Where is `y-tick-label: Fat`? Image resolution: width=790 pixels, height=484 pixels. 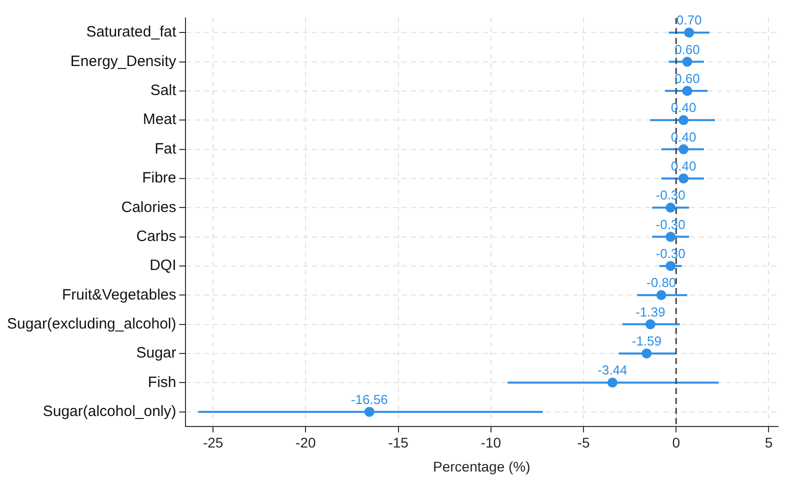 y-tick-label: Fat is located at coordinates (166, 149).